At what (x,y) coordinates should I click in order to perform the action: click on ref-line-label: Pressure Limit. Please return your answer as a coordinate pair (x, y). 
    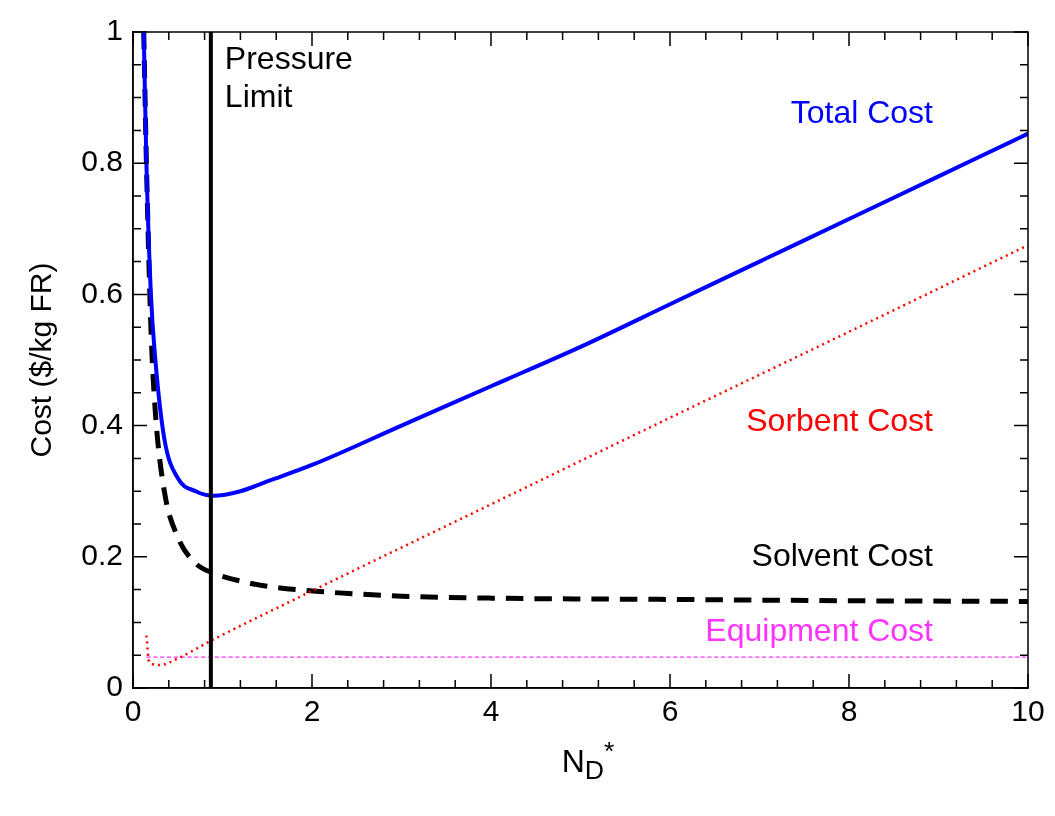
    Looking at the image, I should click on (288, 76).